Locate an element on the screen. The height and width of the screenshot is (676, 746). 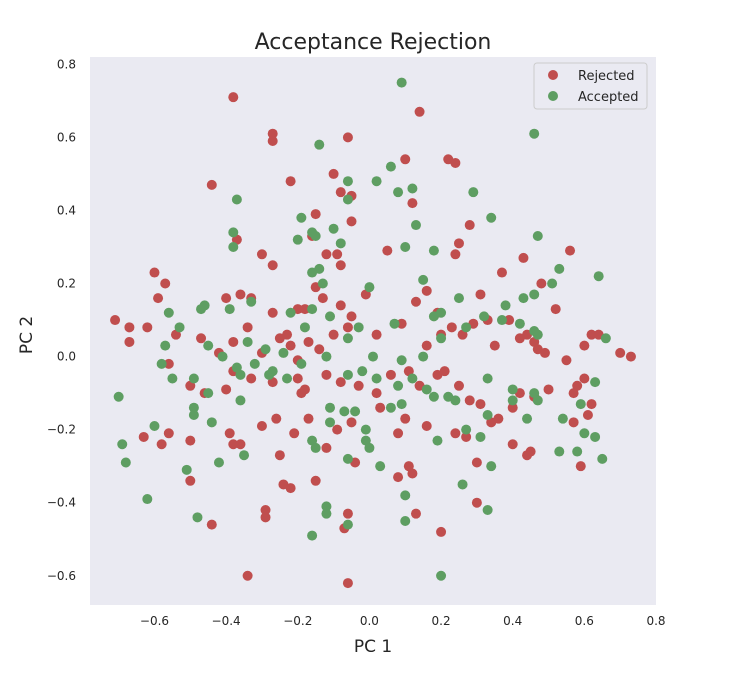
y-tick-label: 0.6 is located at coordinates (66, 137).